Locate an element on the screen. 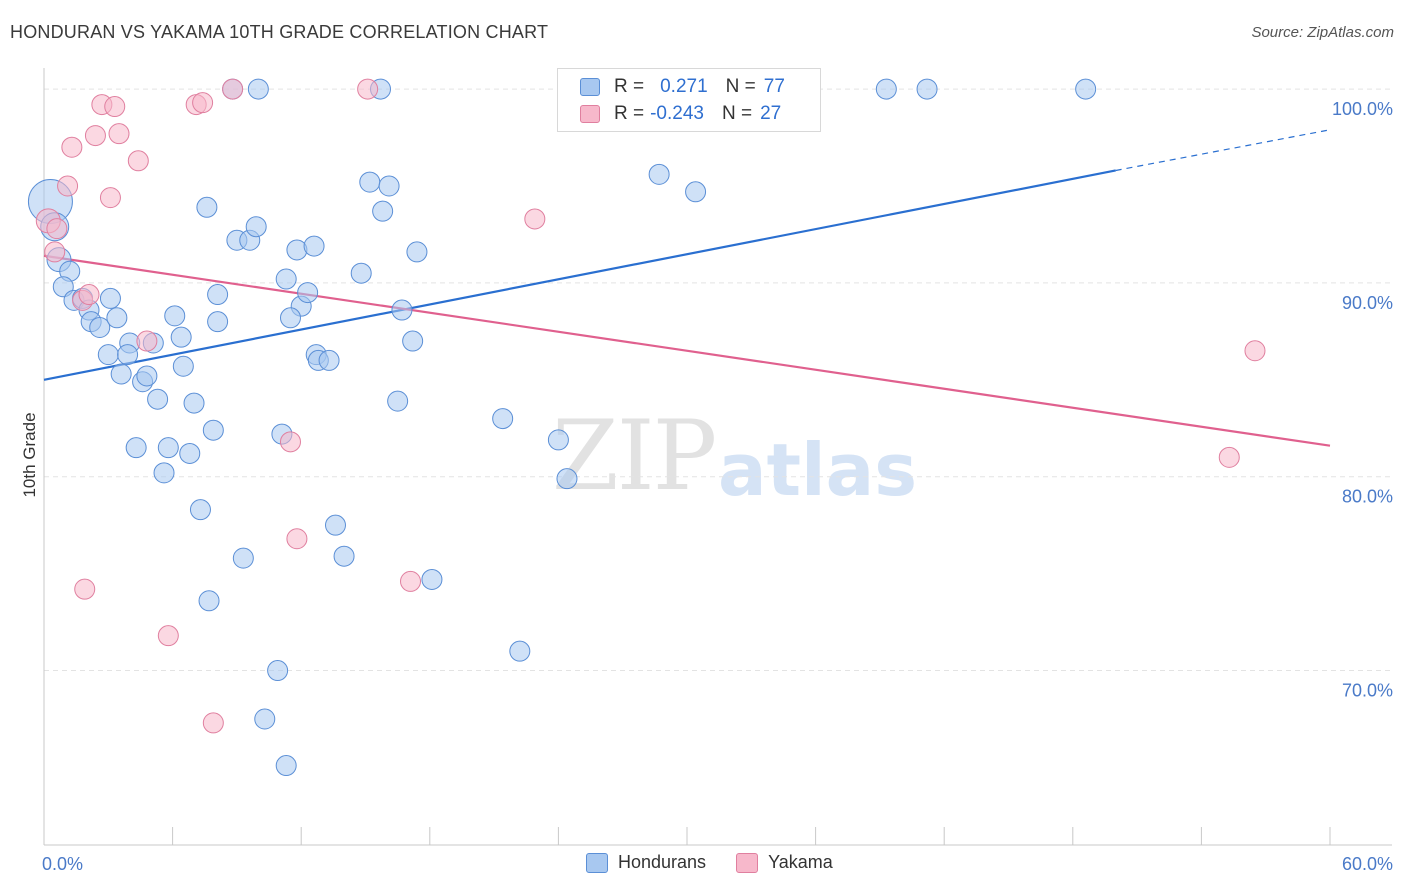 The image size is (1406, 892). y-tick-label: 70.0% is located at coordinates (1367, 691).